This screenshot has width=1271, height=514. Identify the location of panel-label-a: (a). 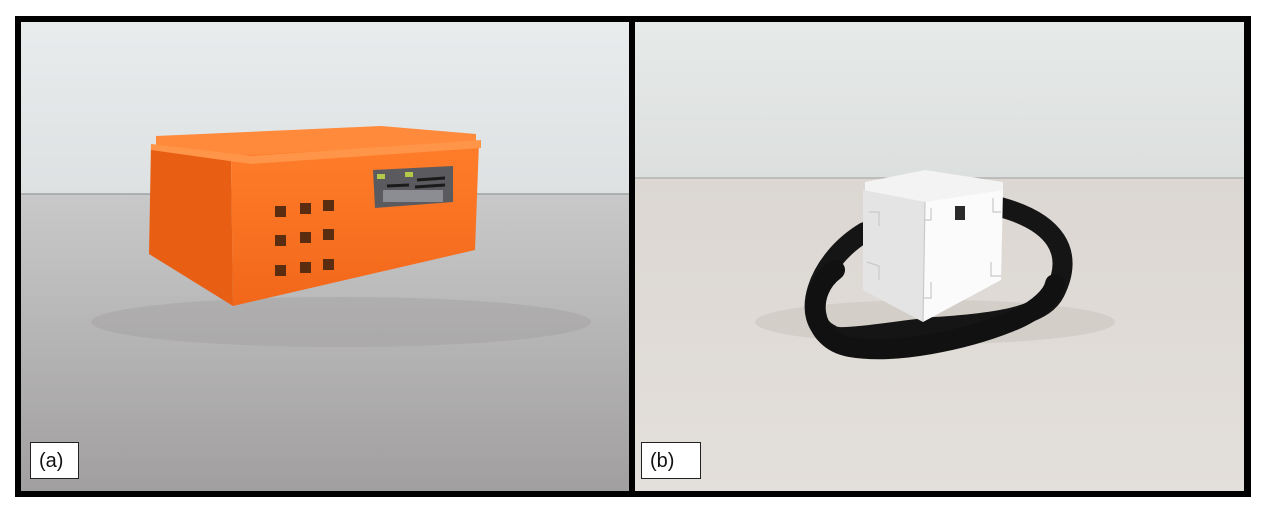
(54, 460).